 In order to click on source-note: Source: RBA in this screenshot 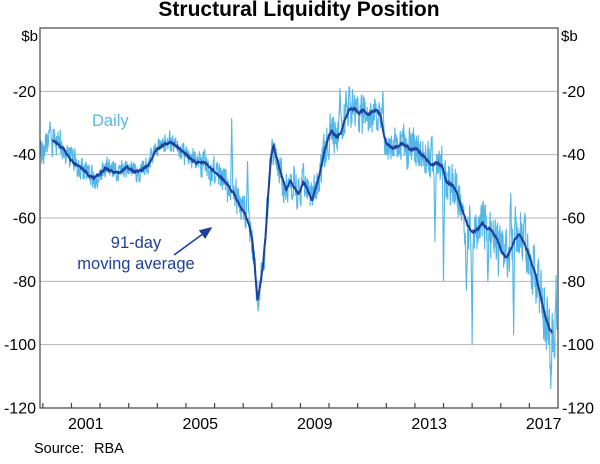, I will do `click(79, 449)`.